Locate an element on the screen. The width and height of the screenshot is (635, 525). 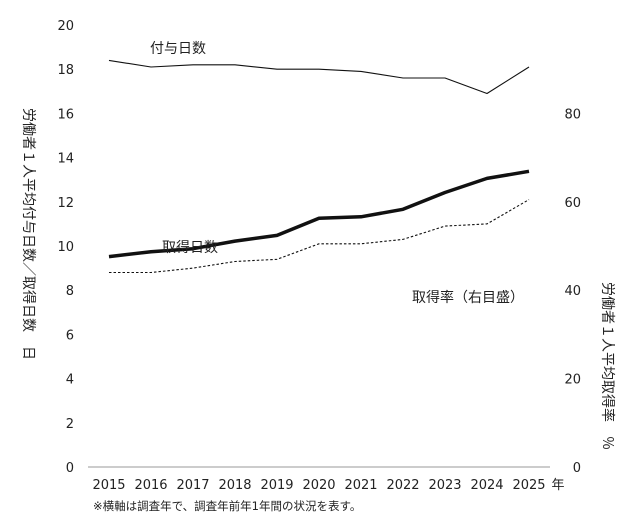
series-label-take-rate: 取得率（右目盛） is located at coordinates (468, 297).